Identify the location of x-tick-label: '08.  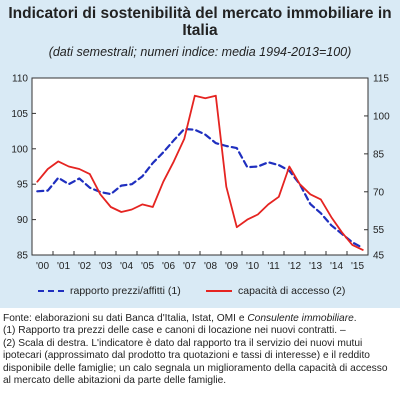
(210, 266).